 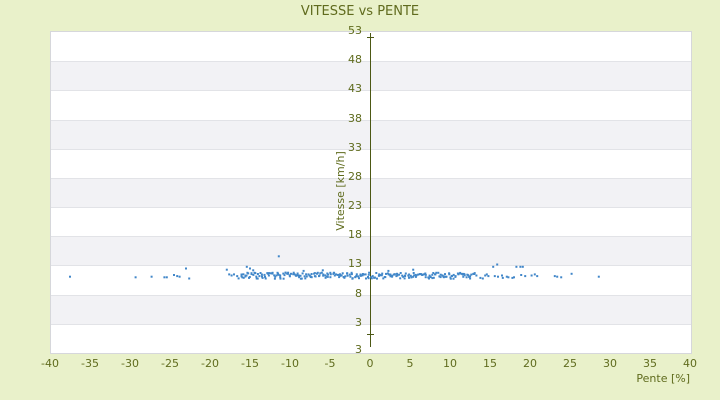 What do you see at coordinates (663, 378) in the screenshot?
I see `x-axis-title: Pente [%]` at bounding box center [663, 378].